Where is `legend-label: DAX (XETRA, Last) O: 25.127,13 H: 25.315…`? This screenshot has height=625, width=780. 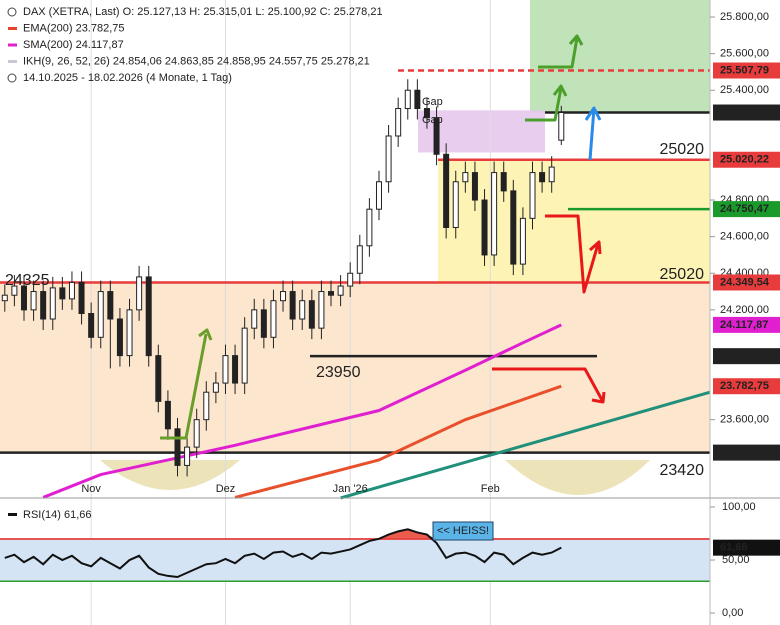 legend-label: DAX (XETRA, Last) O: 25.127,13 H: 25.315… is located at coordinates (203, 12).